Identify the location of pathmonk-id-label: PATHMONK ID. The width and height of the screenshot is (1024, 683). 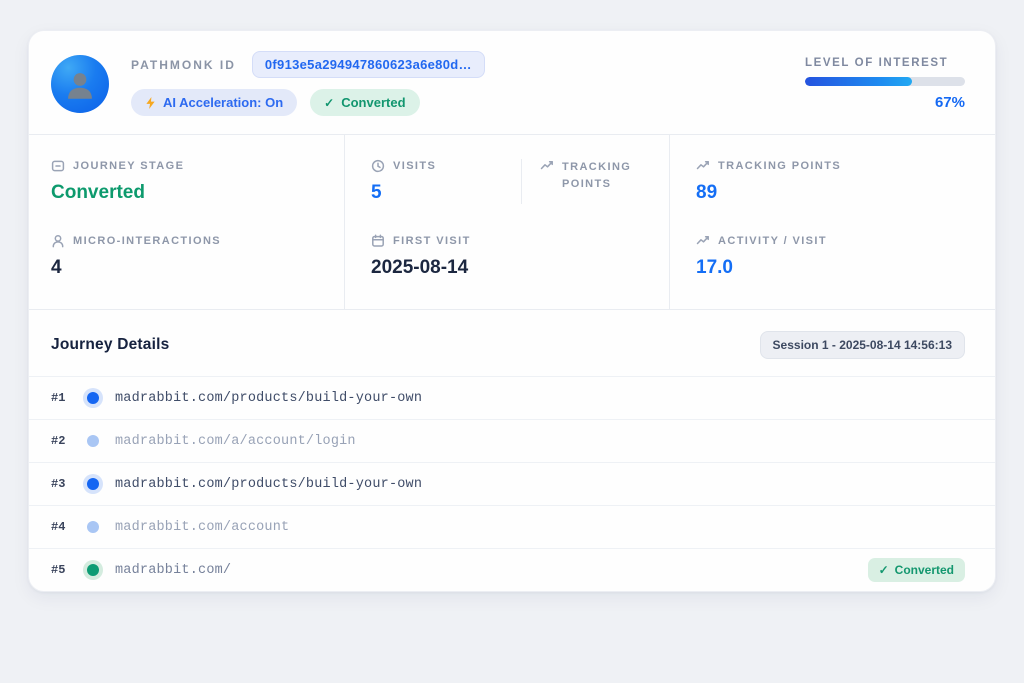
(183, 64).